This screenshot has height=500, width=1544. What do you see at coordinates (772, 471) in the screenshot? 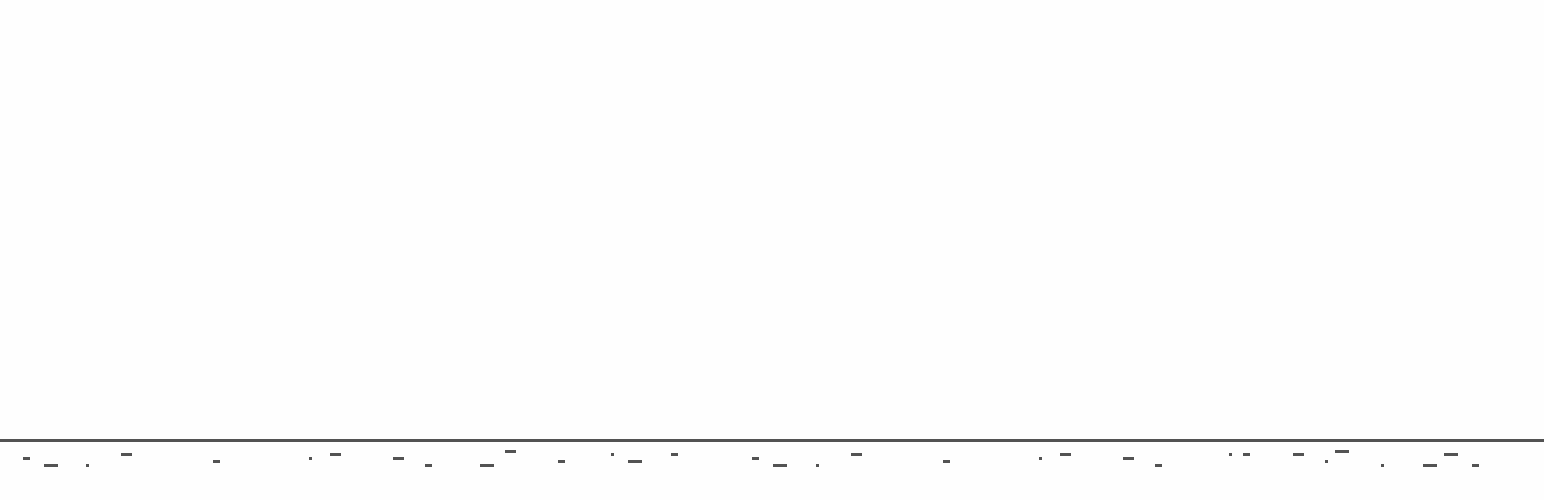
I see `ground-texture` at bounding box center [772, 471].